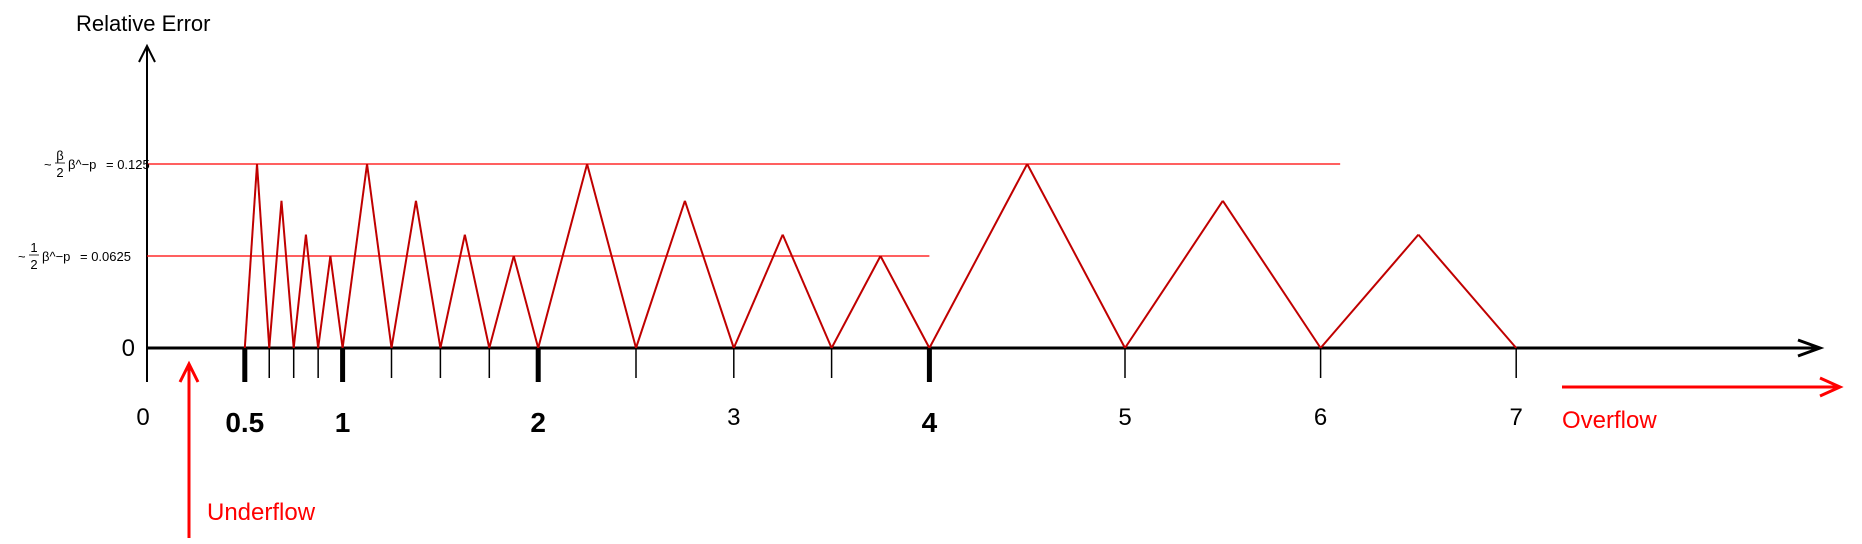  I want to click on x-axis-arrowhead, so click(1811, 348).